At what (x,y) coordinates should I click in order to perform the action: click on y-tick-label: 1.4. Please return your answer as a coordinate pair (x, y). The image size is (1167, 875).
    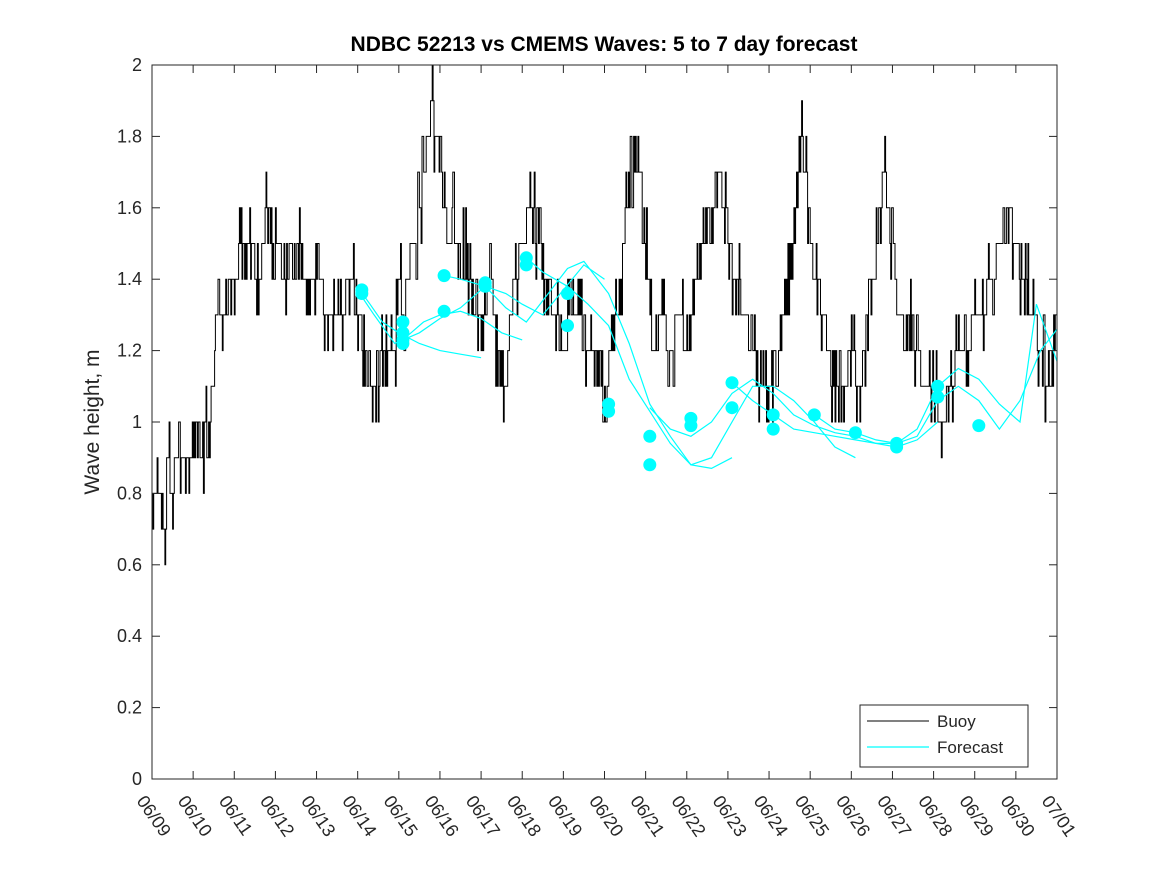
    Looking at the image, I should click on (129, 279).